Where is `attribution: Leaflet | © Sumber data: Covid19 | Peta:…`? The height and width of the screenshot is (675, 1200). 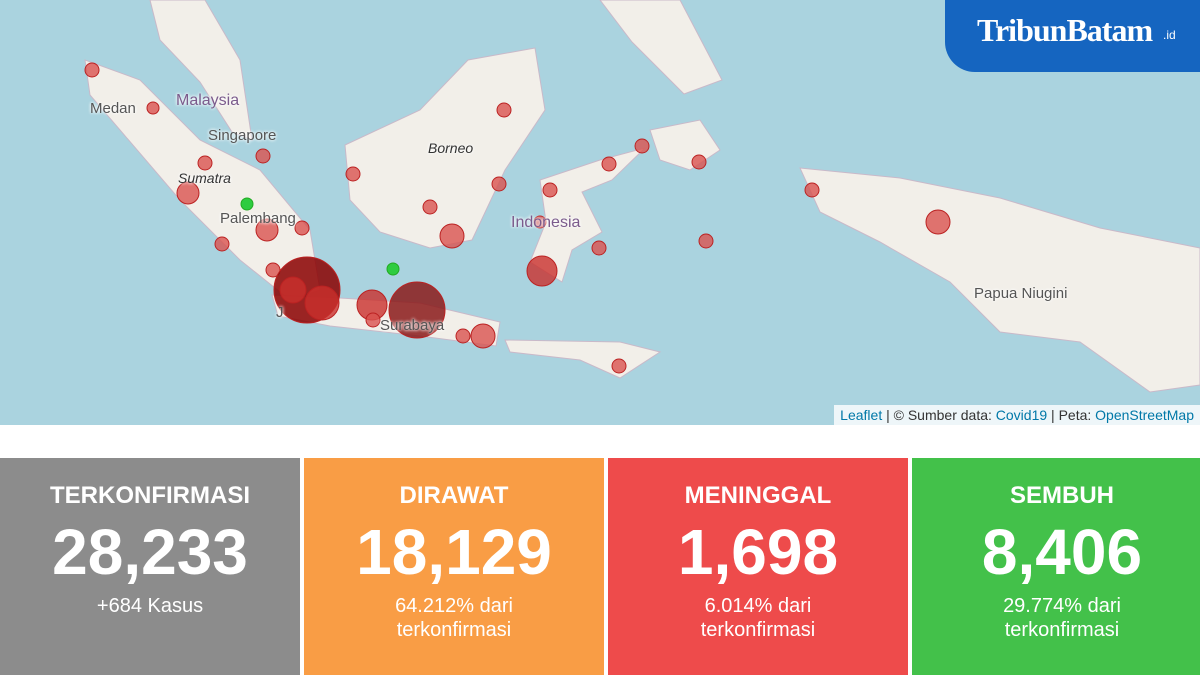 attribution: Leaflet | © Sumber data: Covid19 | Peta:… is located at coordinates (1017, 415).